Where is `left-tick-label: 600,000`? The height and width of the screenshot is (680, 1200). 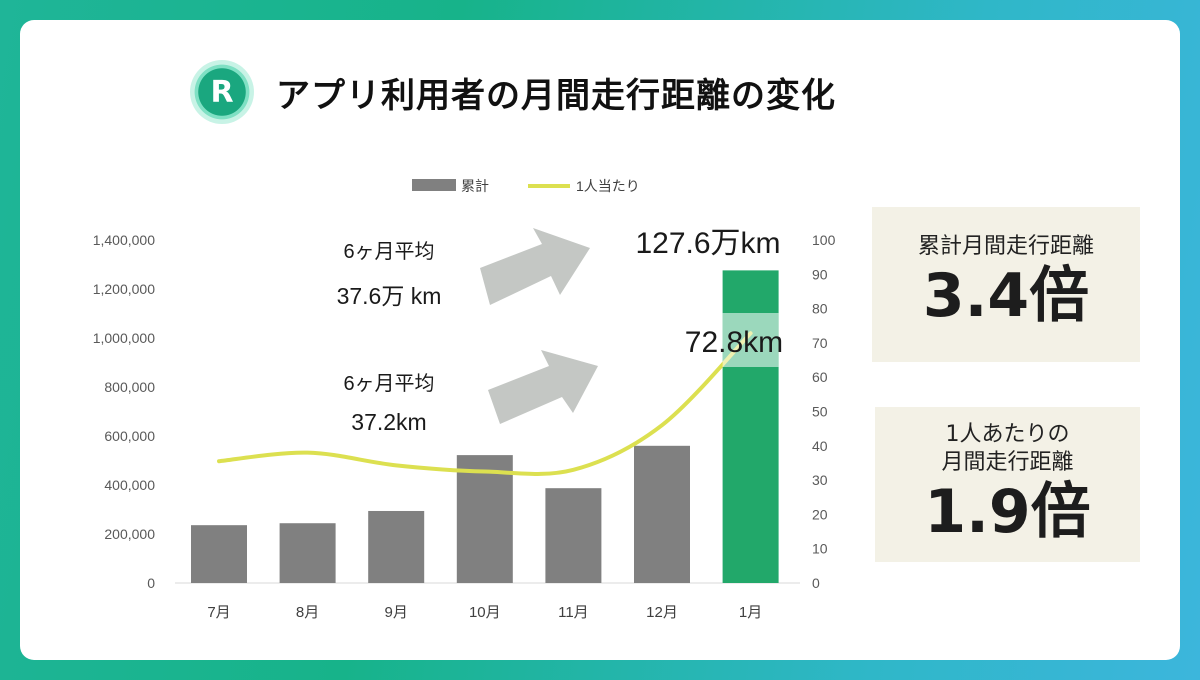
left-tick-label: 600,000 is located at coordinates (129, 436).